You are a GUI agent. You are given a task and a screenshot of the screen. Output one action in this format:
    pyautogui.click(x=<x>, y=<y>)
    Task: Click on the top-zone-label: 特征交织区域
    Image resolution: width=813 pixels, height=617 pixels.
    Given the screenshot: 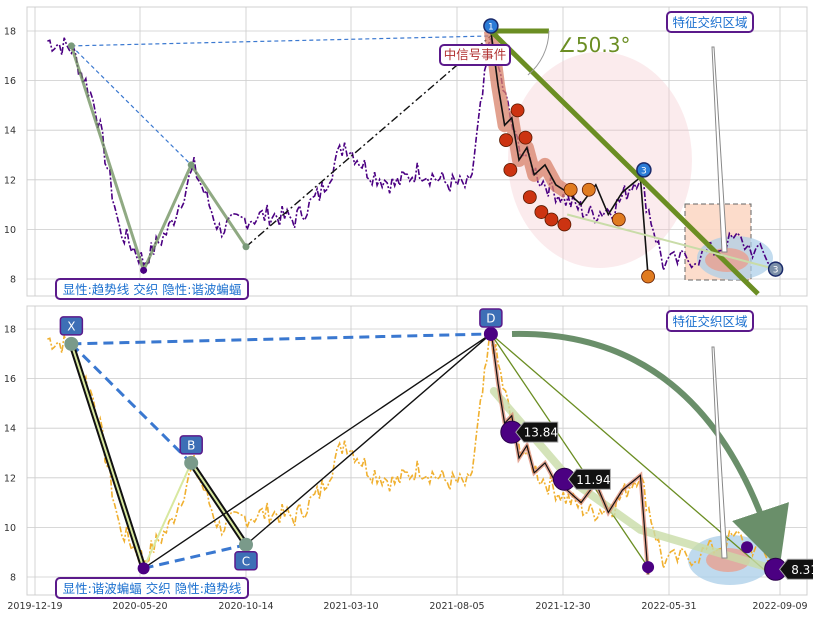 What is the action you would take?
    pyautogui.click(x=709, y=22)
    